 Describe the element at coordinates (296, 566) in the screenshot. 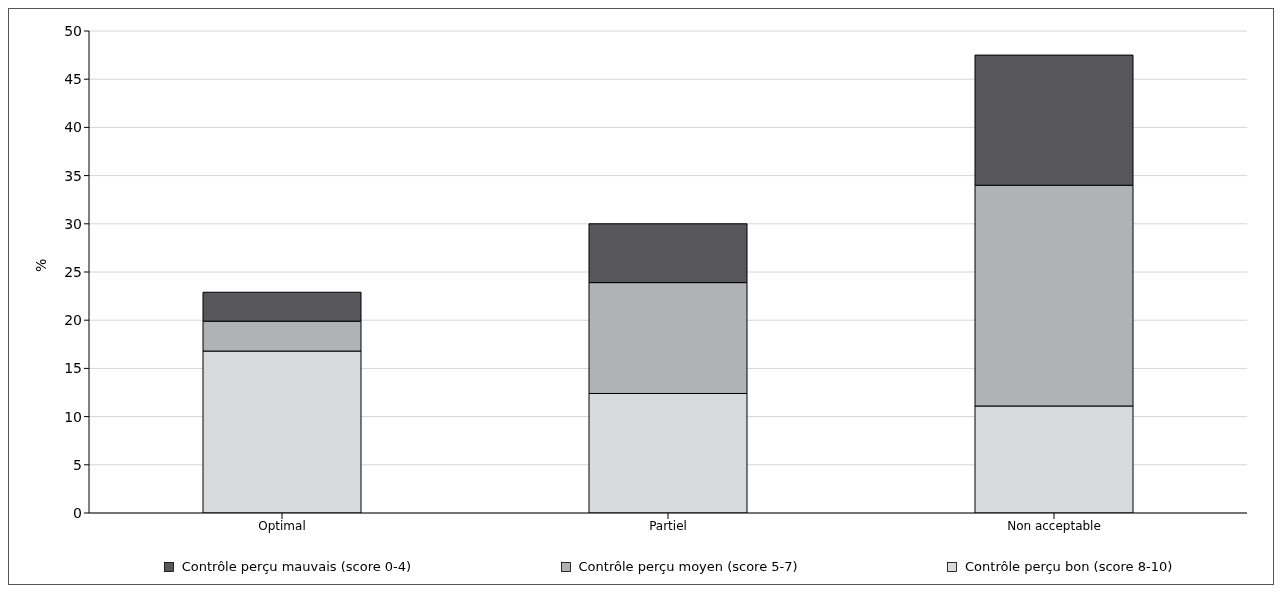

I see `legend-label: Contrôle perçu mauvais (score 0-4)` at that location.